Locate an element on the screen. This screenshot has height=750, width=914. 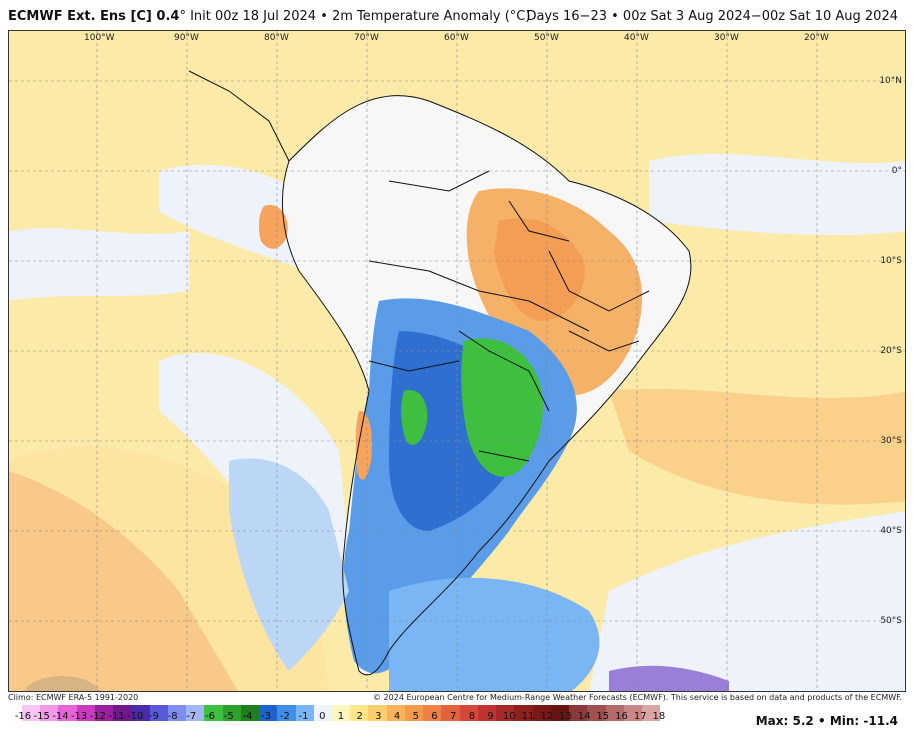
scale-label: -13 is located at coordinates (79, 716).